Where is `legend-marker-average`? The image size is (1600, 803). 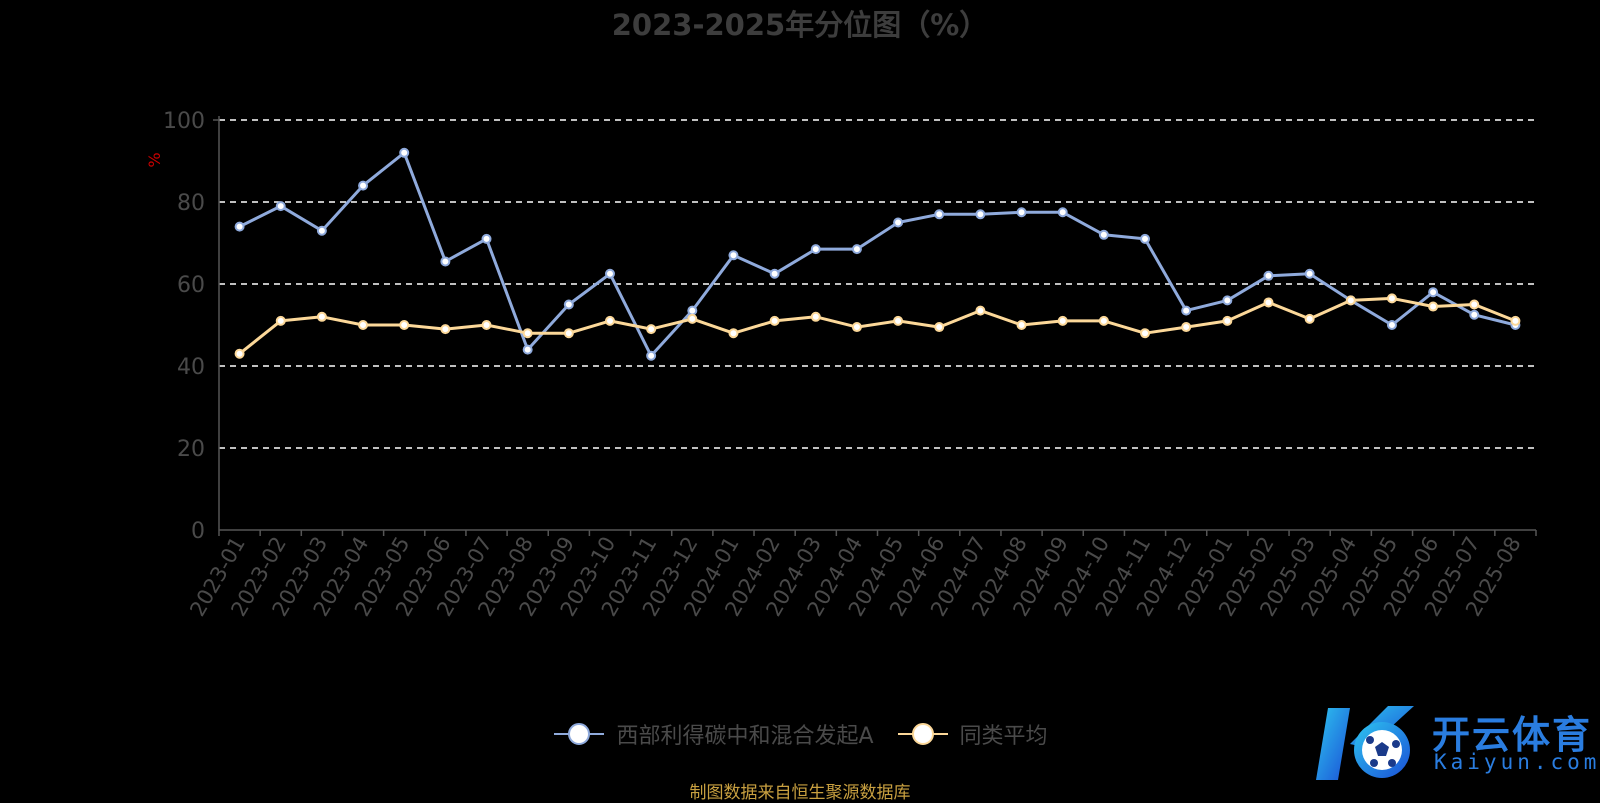 legend-marker-average is located at coordinates (922, 734).